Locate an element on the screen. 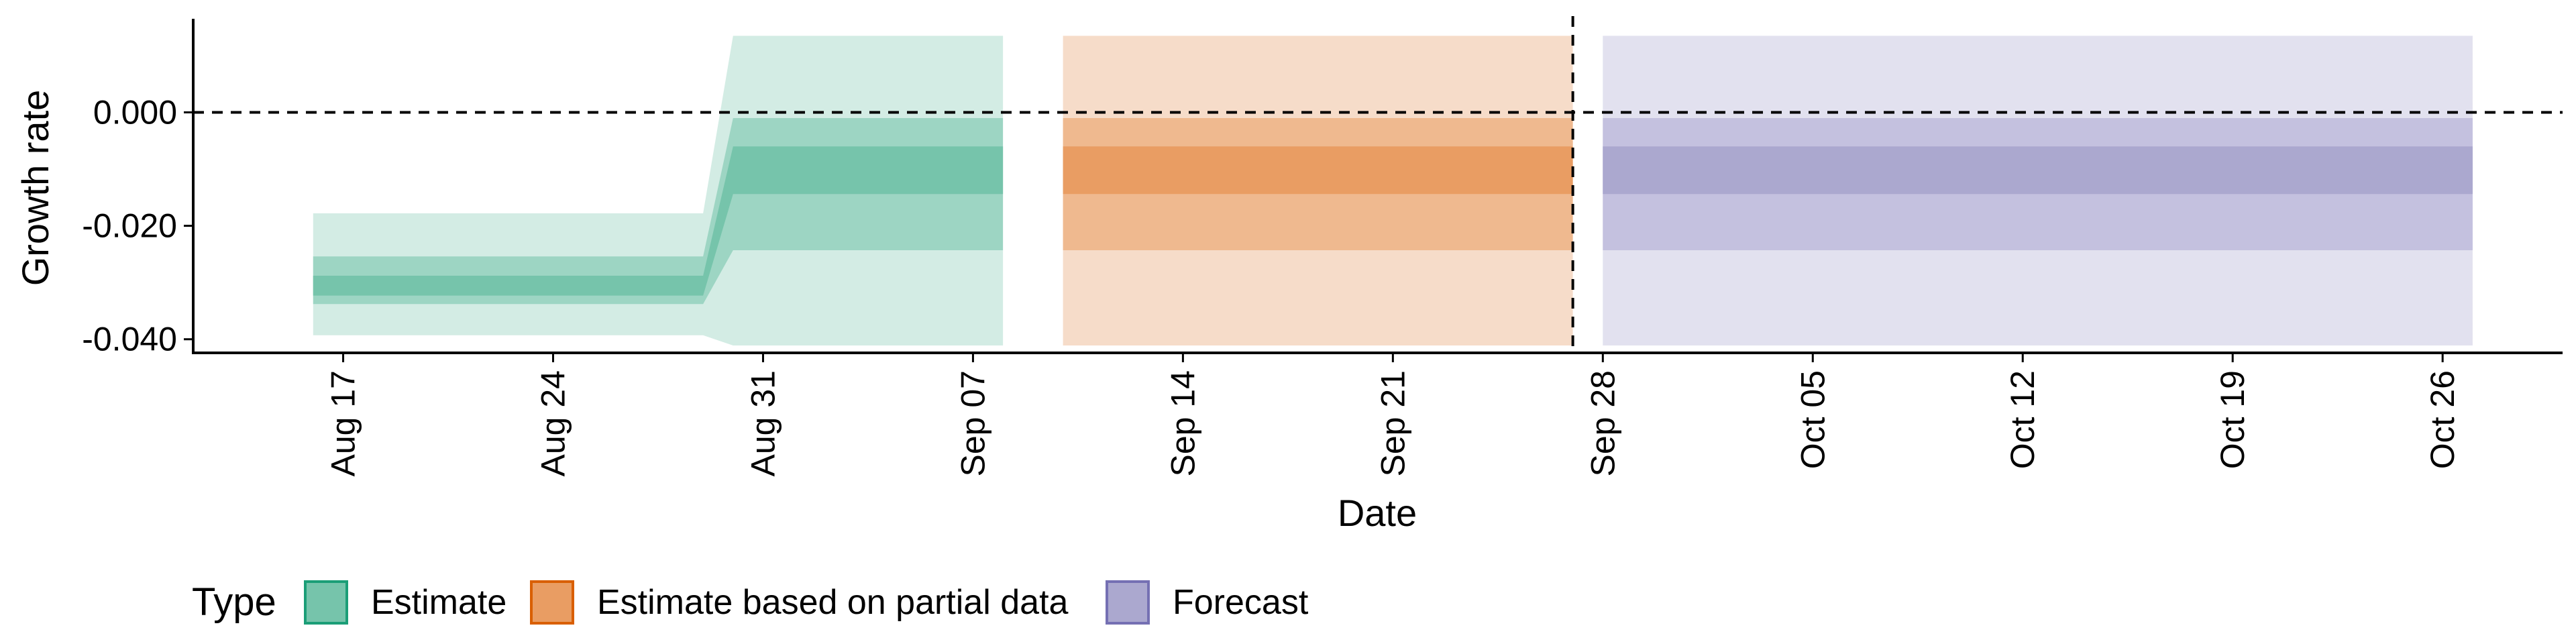  legend-label-forecast: Forecast is located at coordinates (1241, 602).